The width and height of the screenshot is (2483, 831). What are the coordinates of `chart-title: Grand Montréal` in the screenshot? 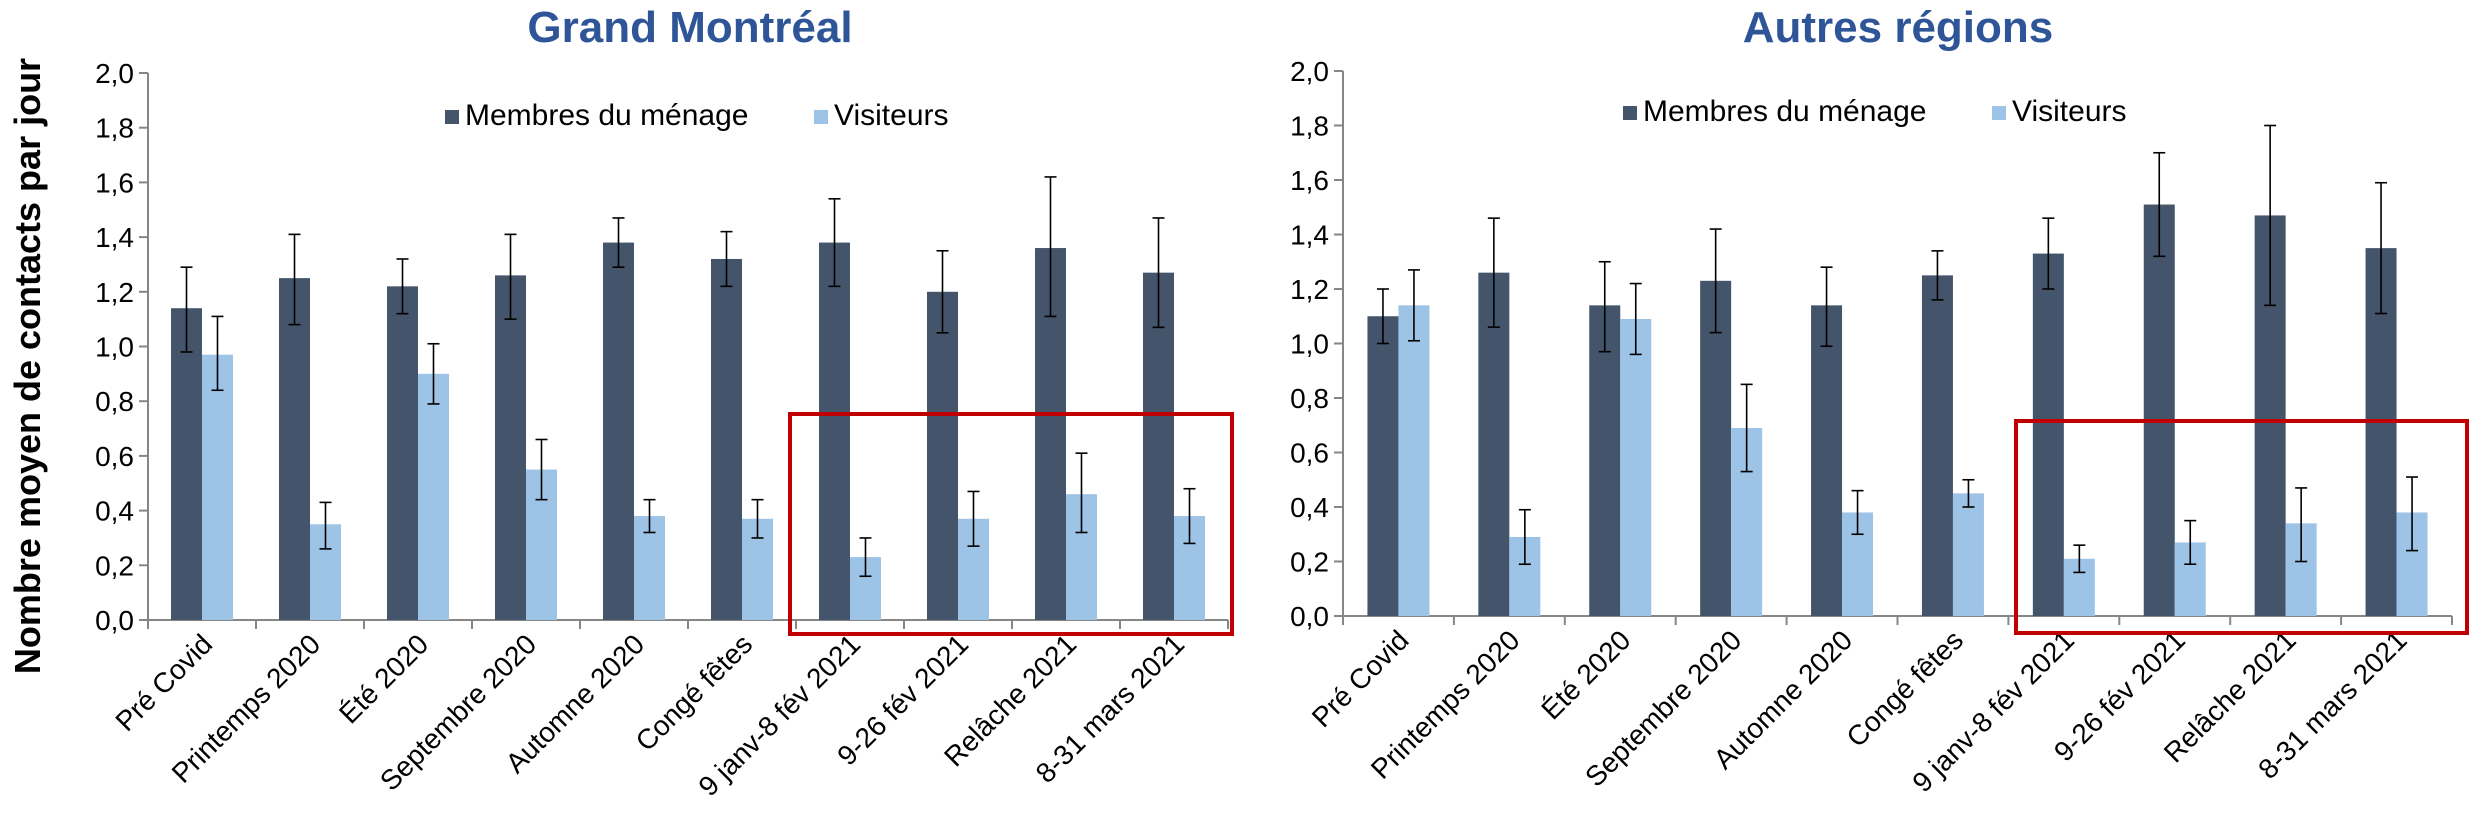 It's located at (689, 27).